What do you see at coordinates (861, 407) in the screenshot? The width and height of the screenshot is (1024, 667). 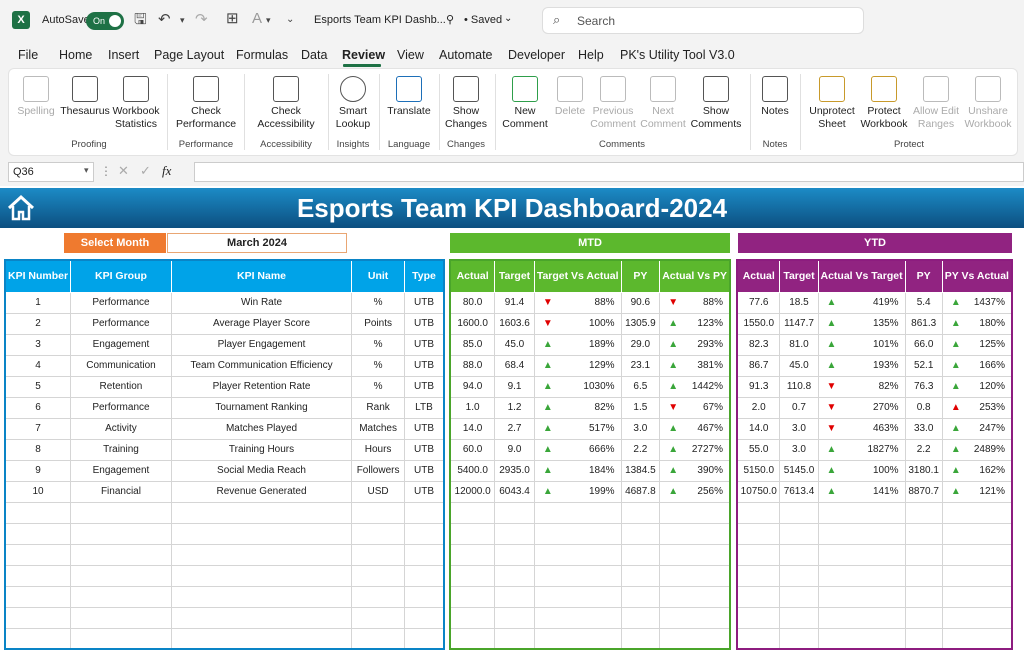 I see `ytd-actual-vs-target-cell: ▼ 270%` at bounding box center [861, 407].